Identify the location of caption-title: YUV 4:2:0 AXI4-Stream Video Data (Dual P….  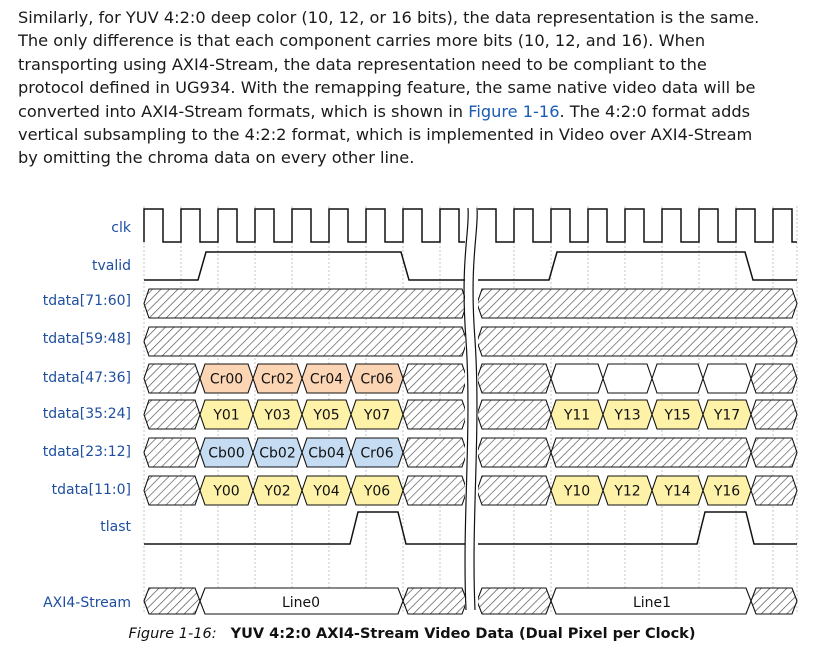
(463, 634).